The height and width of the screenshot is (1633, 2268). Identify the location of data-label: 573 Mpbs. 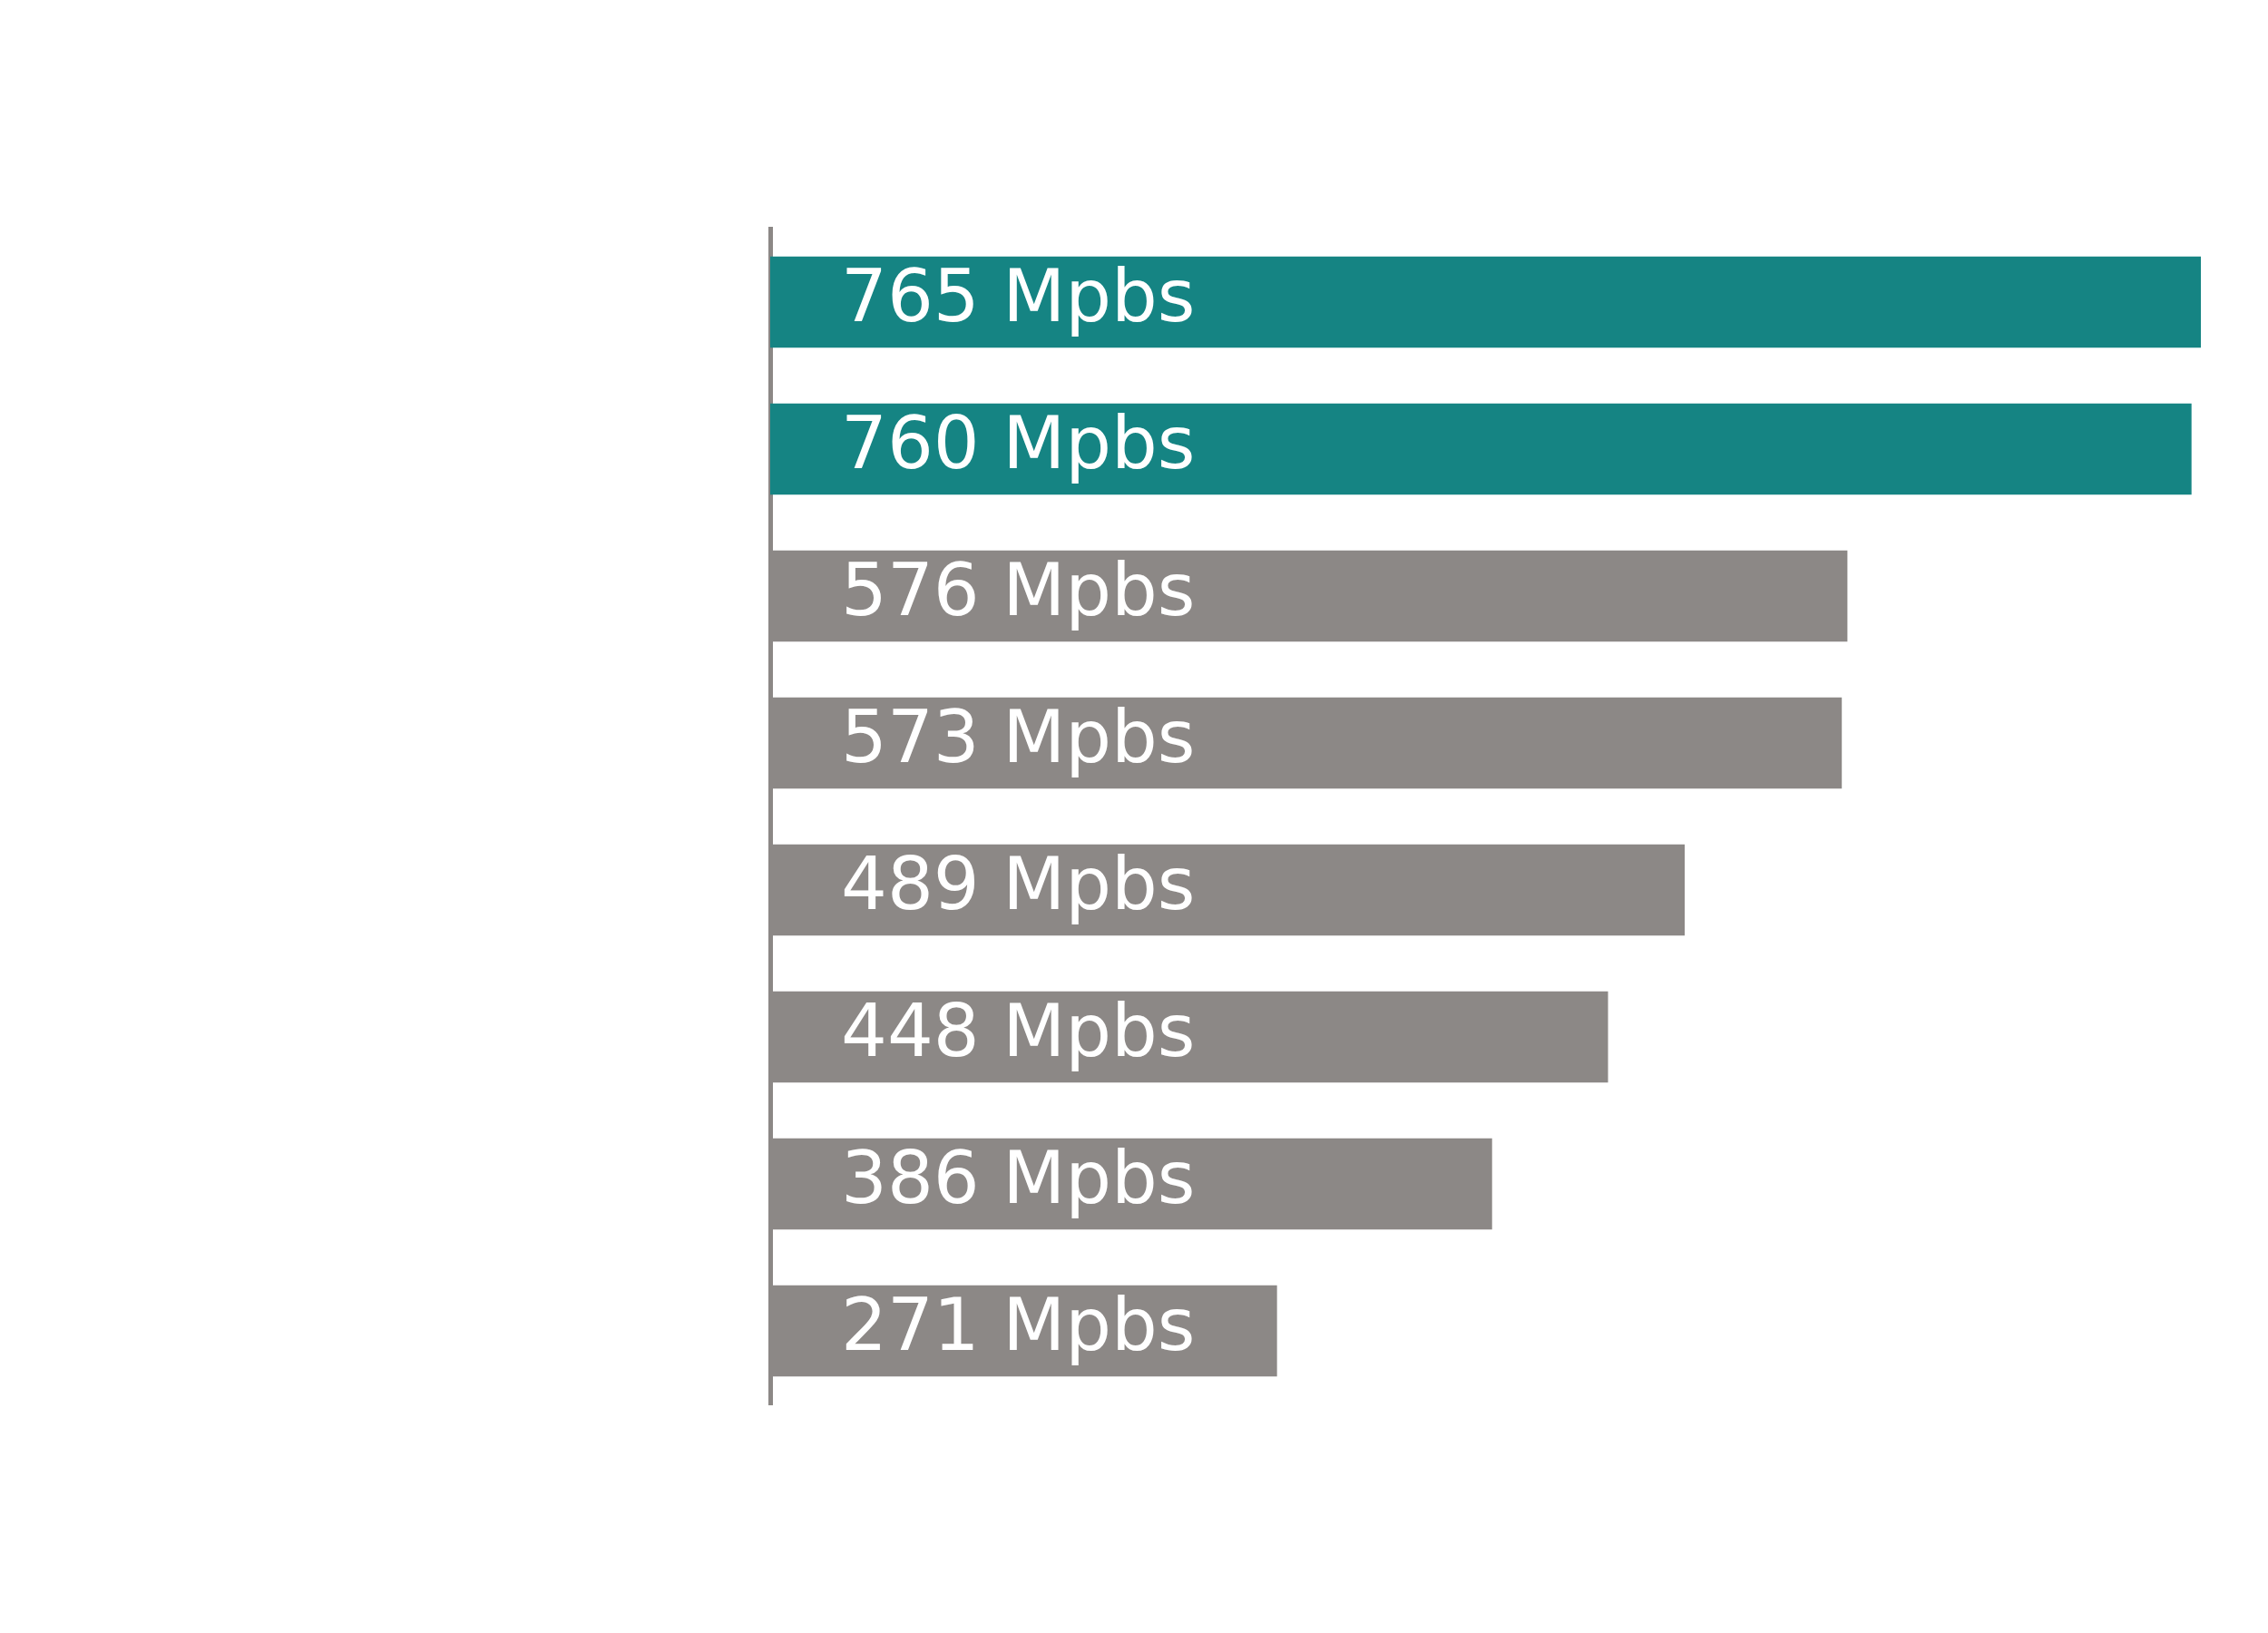
(1018, 736).